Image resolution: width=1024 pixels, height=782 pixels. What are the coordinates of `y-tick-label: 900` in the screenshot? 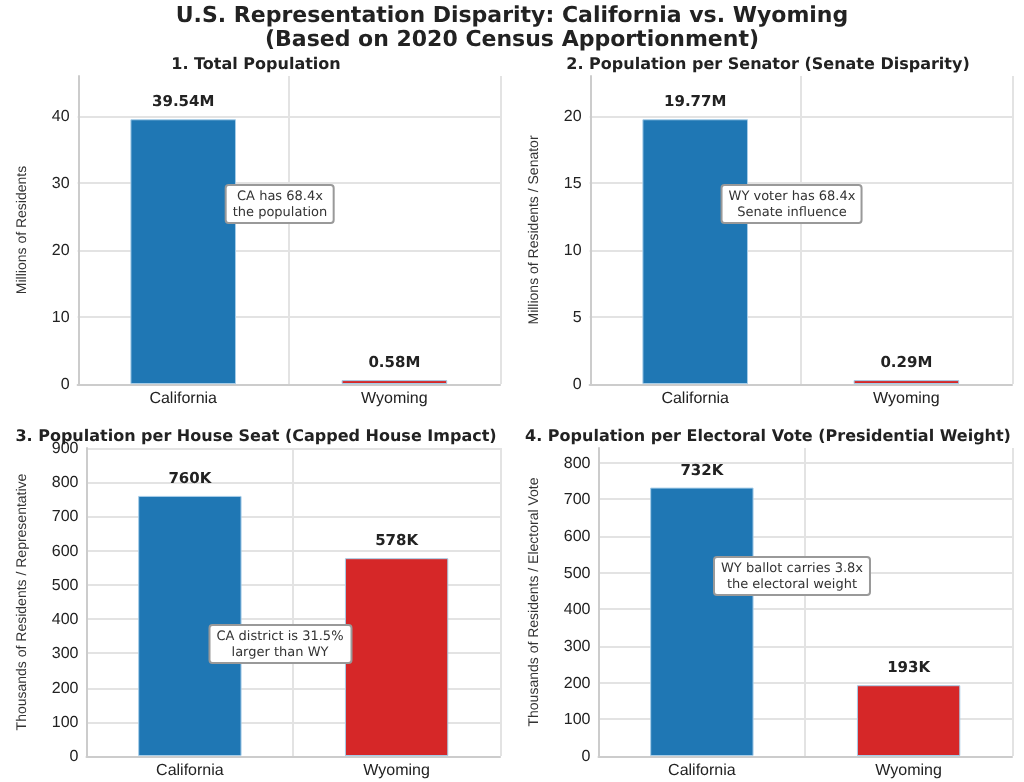 It's located at (65, 448).